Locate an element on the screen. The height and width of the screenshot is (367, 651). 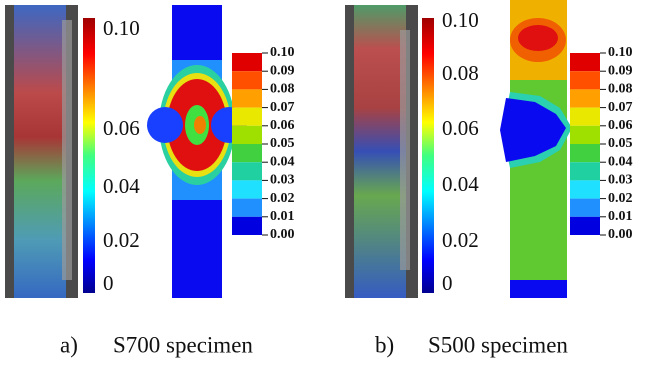
caption: S500 specimen is located at coordinates (498, 344).